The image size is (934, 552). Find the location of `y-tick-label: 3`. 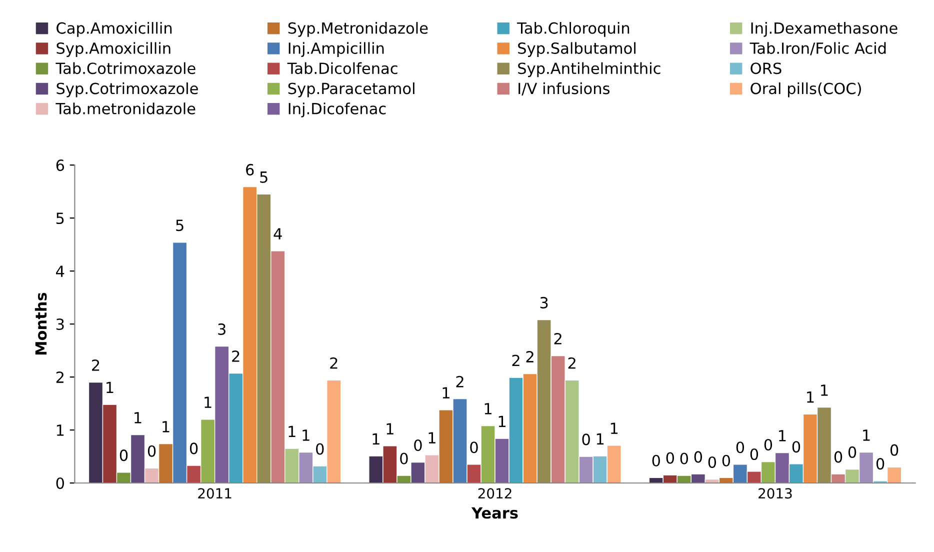

y-tick-label: 3 is located at coordinates (60, 324).